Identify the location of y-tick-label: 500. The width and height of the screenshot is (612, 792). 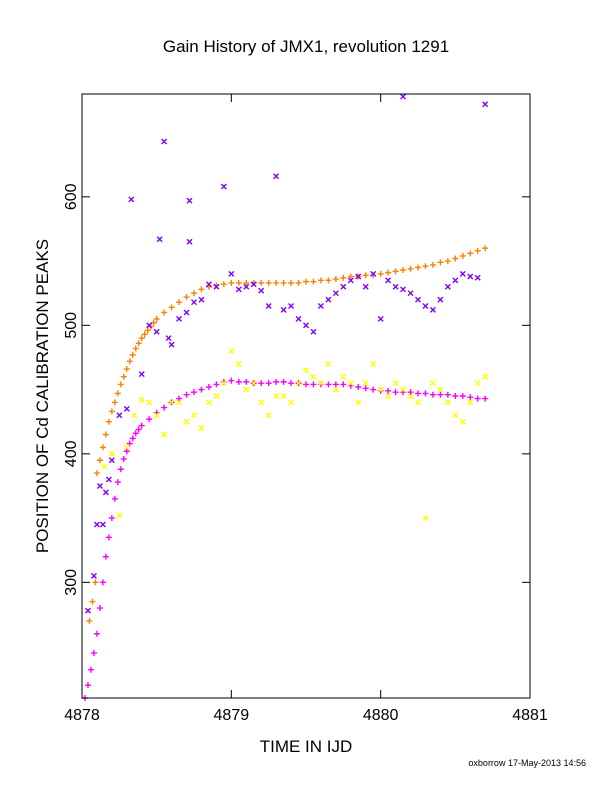
(71, 325).